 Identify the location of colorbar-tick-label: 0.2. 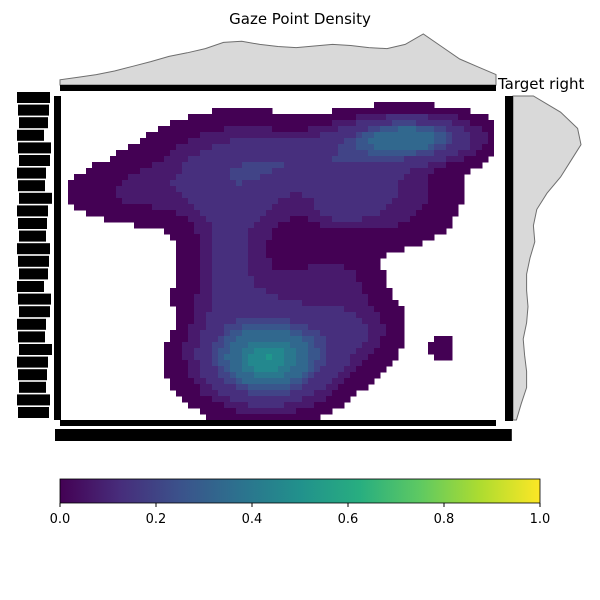
(156, 519).